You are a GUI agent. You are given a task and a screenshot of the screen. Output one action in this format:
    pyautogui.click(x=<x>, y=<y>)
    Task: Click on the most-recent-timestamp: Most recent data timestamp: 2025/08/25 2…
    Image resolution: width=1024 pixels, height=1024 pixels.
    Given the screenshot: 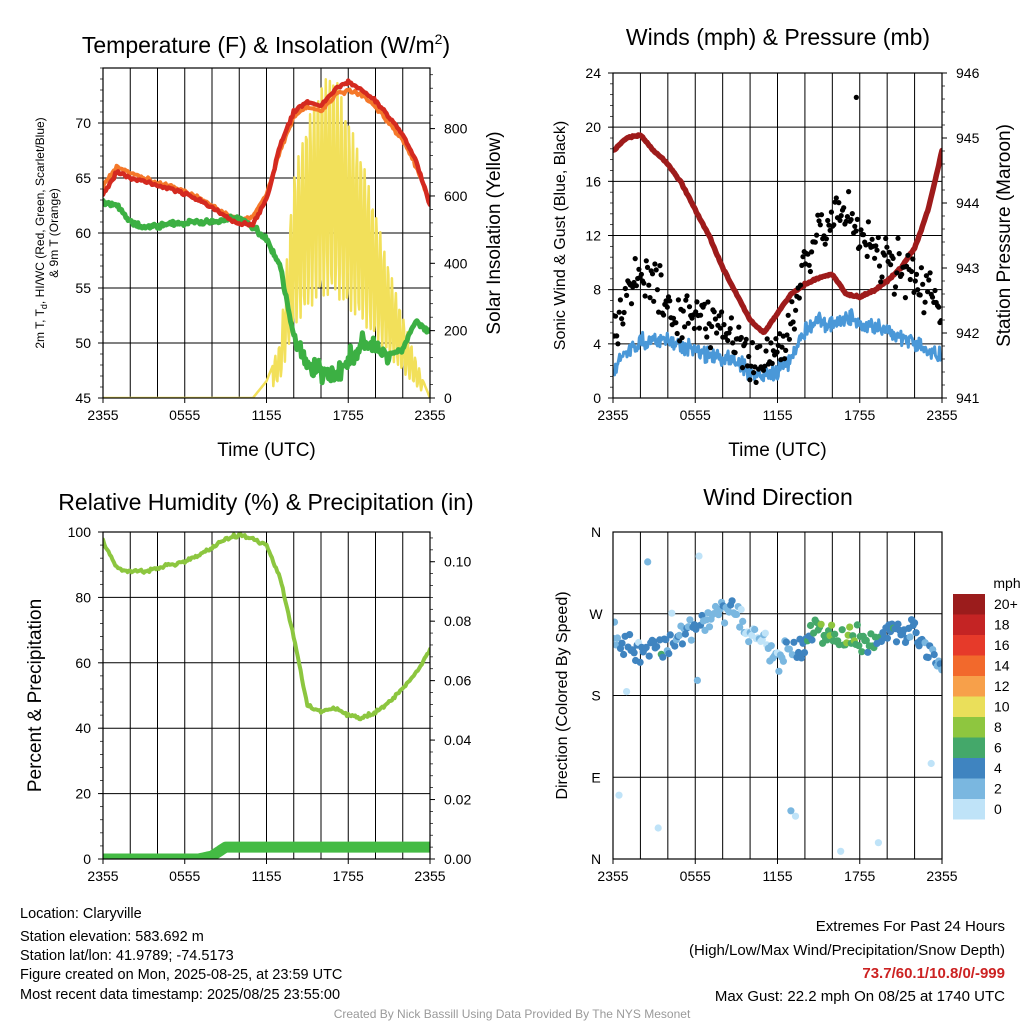 What is the action you would take?
    pyautogui.click(x=180, y=995)
    